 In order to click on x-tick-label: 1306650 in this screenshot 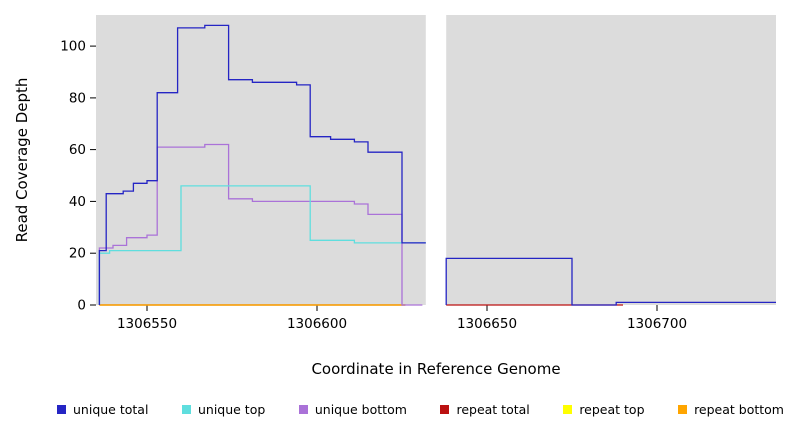, I will do `click(487, 324)`.